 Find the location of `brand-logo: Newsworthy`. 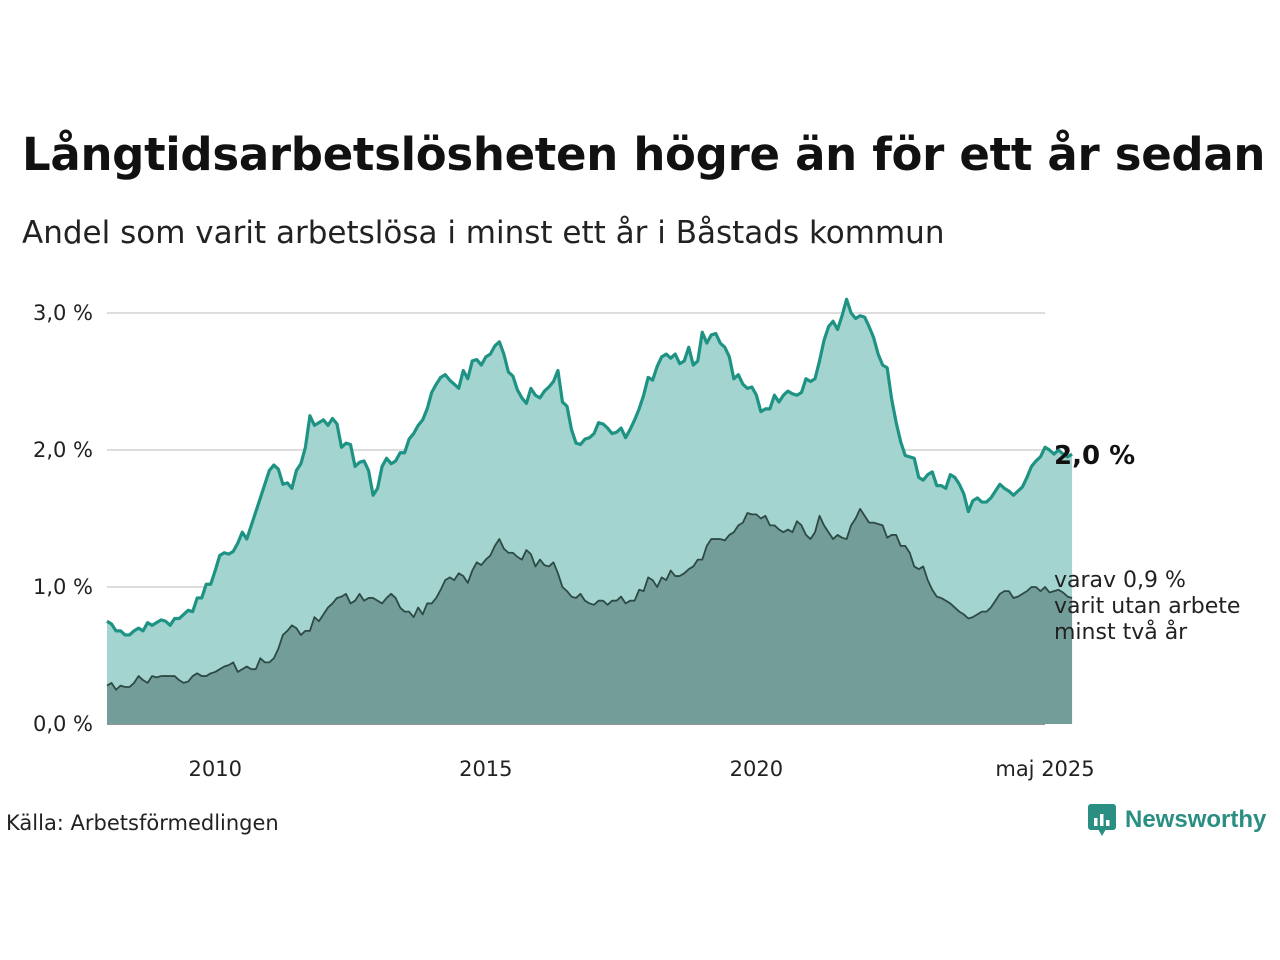

brand-logo: Newsworthy is located at coordinates (1176, 820).